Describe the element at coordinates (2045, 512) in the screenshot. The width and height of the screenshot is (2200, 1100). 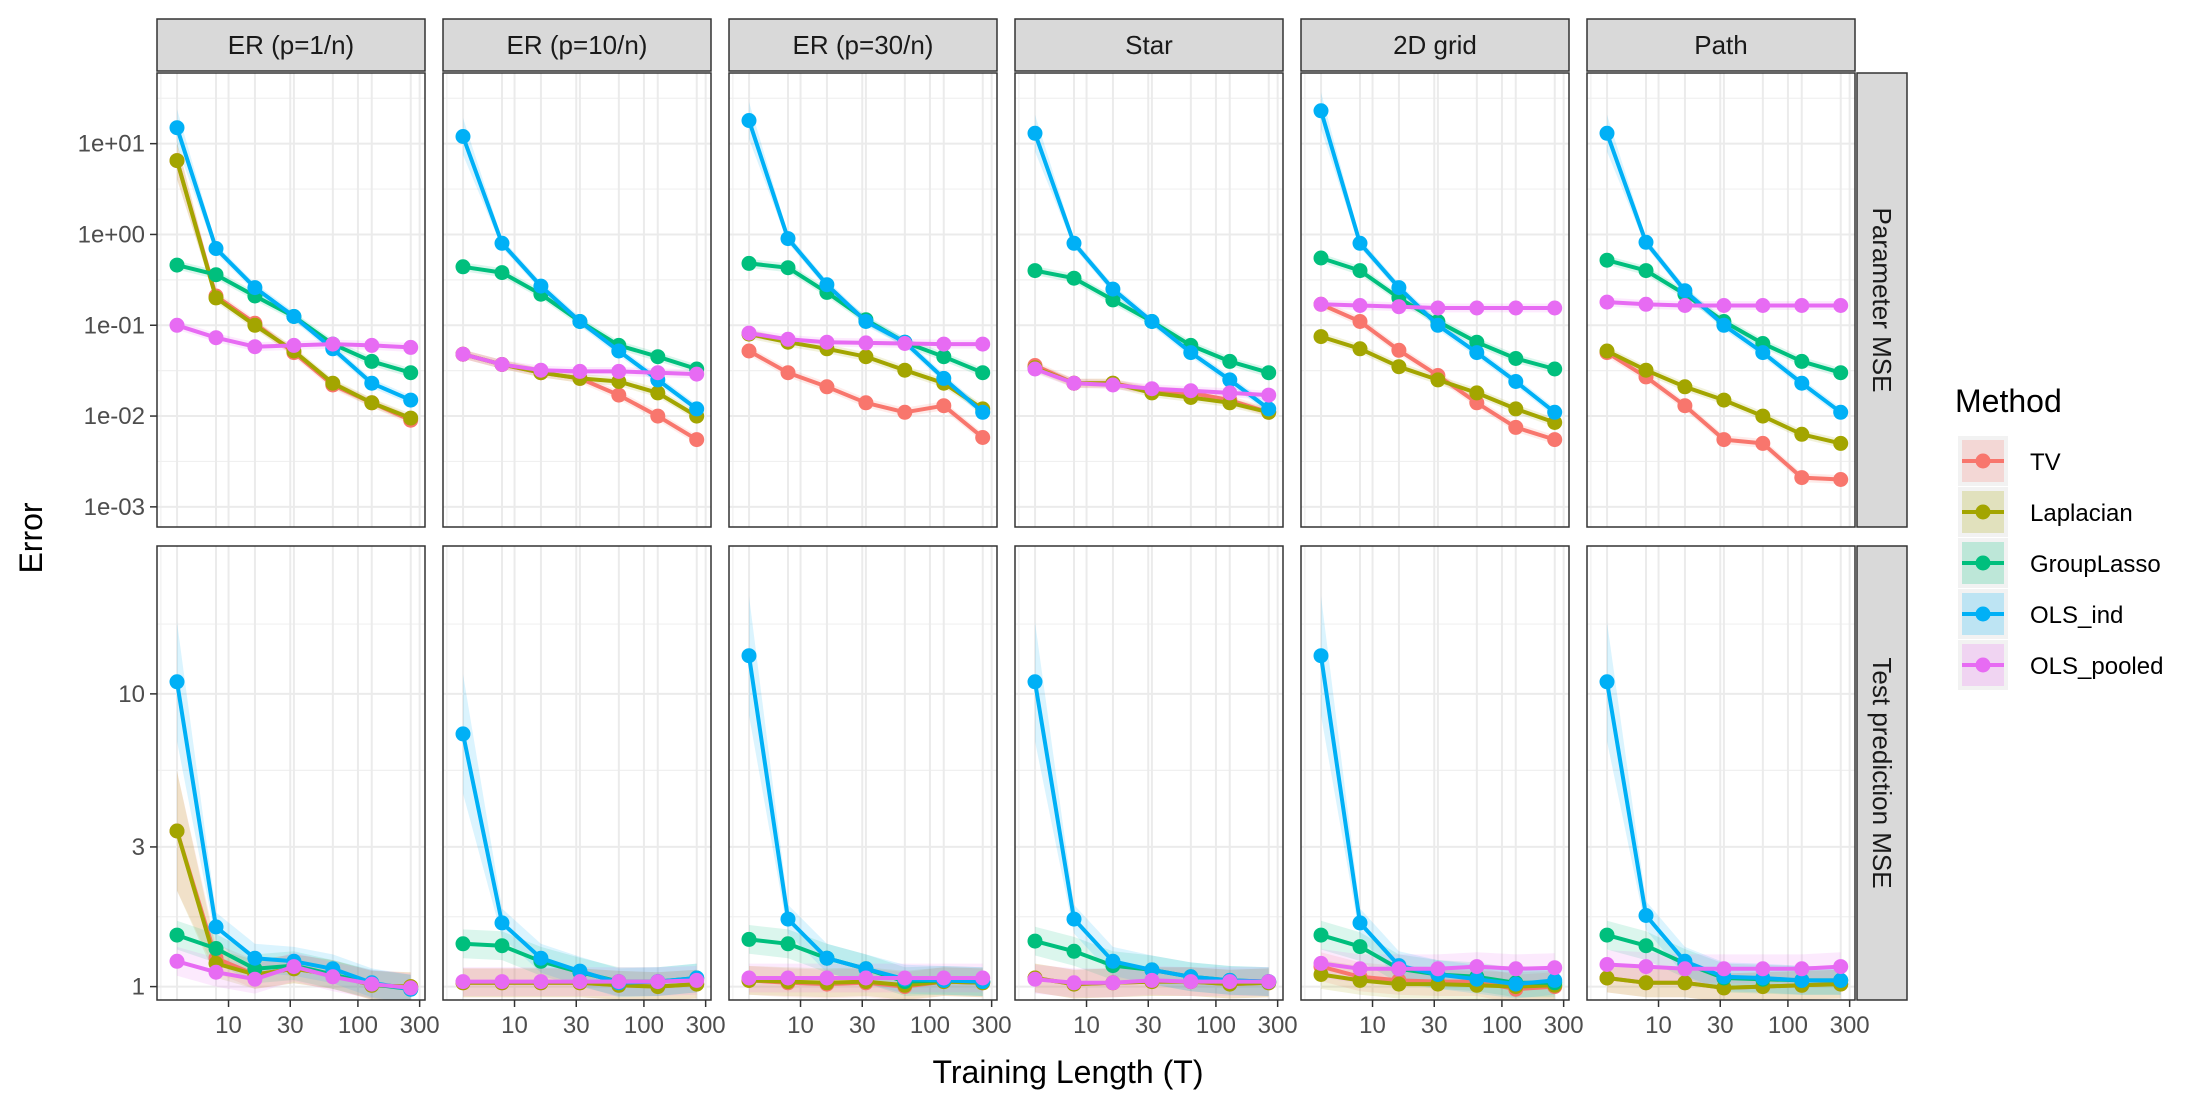
I see `legend-item-laplacian: Laplacian` at that location.